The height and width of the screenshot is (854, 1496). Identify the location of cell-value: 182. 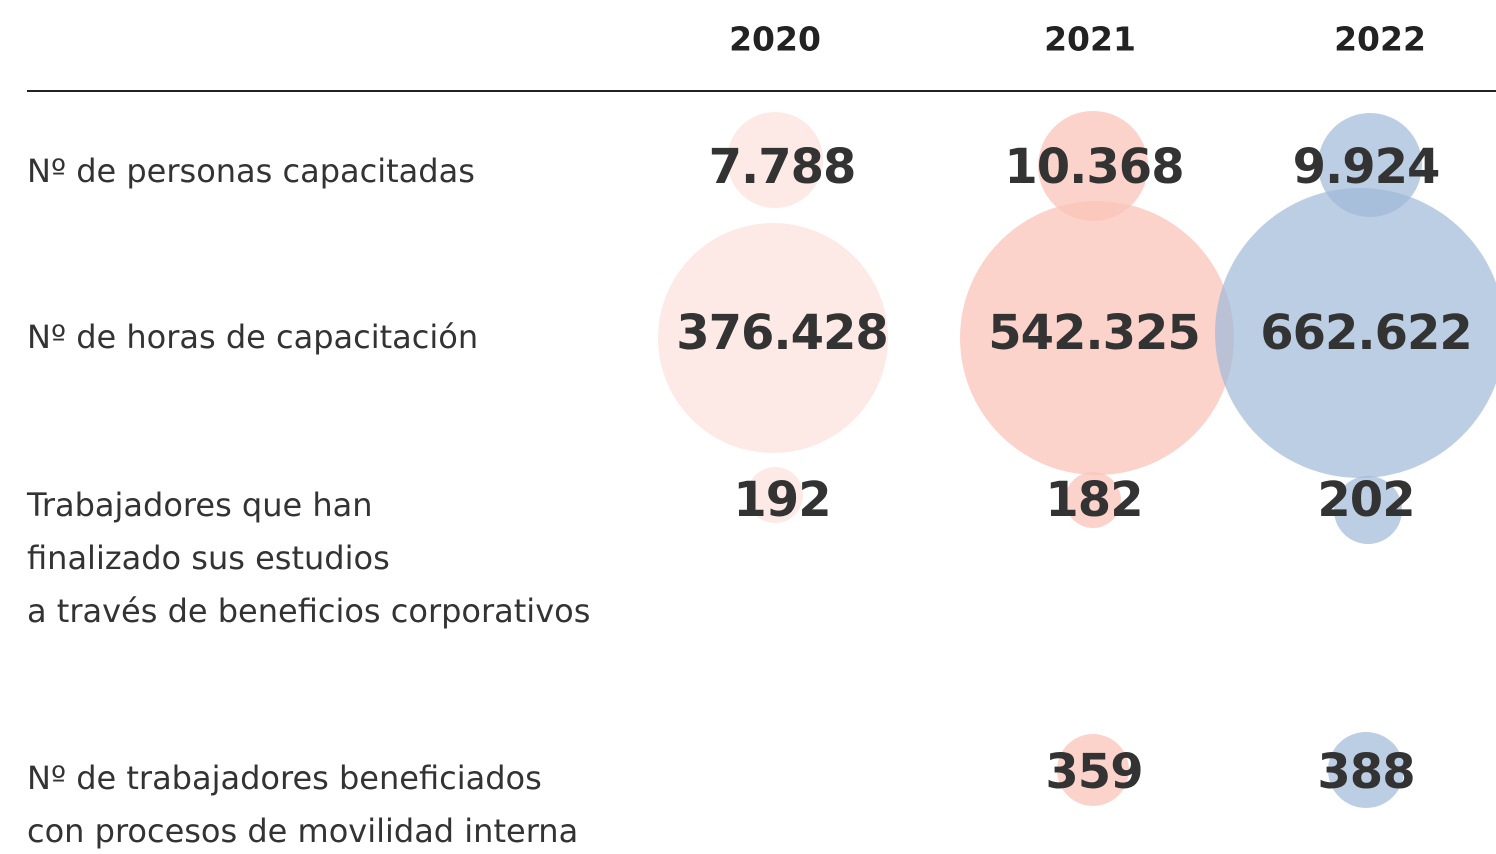
(1093, 500).